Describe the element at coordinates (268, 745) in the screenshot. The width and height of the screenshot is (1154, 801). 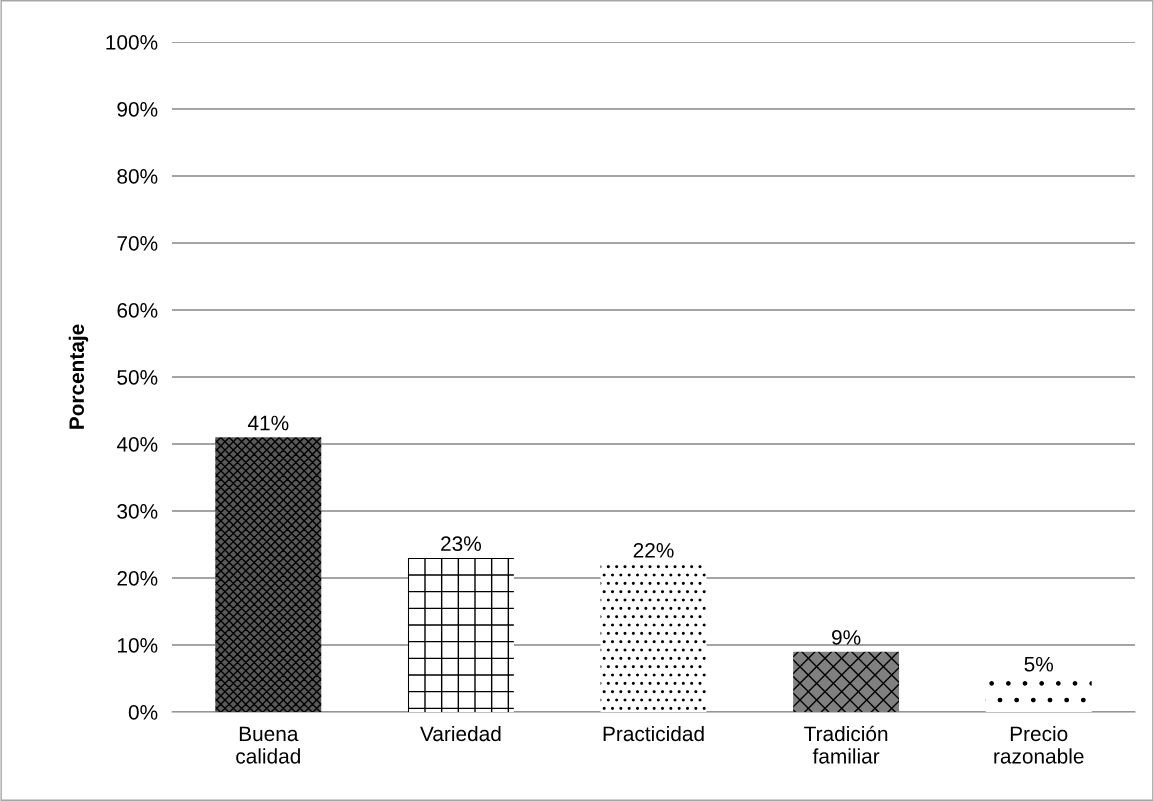
I see `x-tick-label: Buena calidad` at that location.